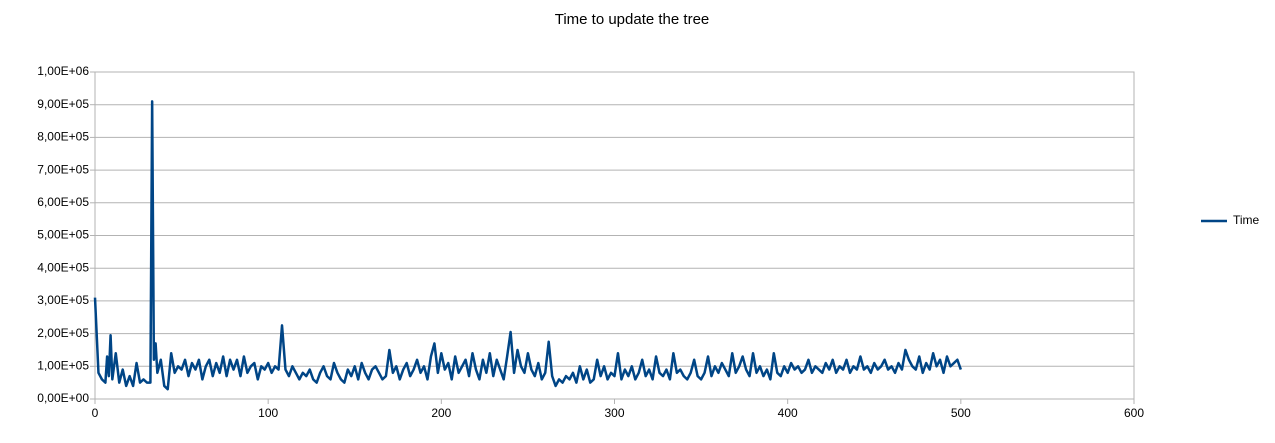 Image resolution: width=1275 pixels, height=443 pixels. Describe the element at coordinates (63, 300) in the screenshot. I see `y-tick-label: 3,00E+05` at that location.